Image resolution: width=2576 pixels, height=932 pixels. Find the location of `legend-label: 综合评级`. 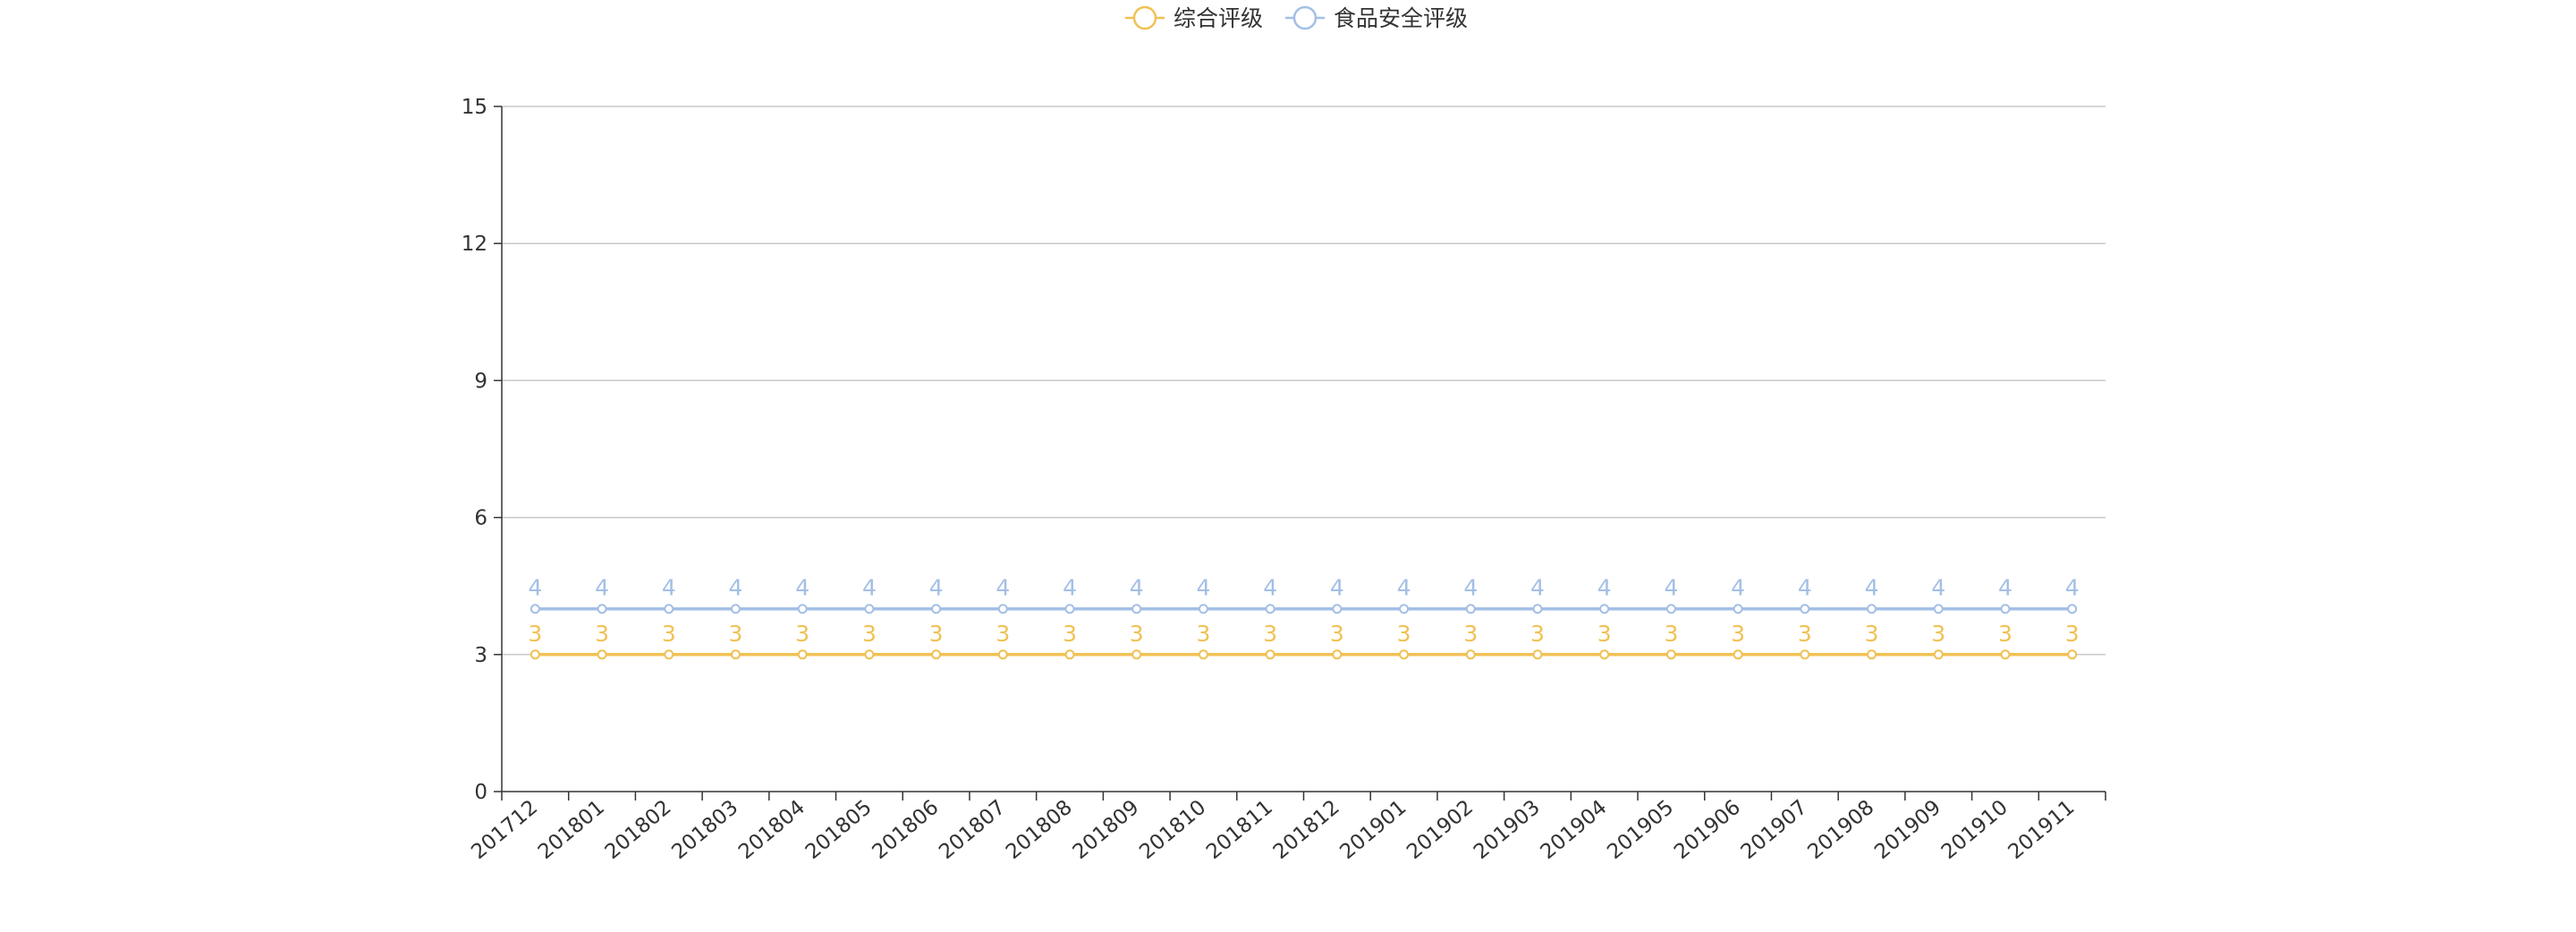

legend-label: 综合评级 is located at coordinates (1218, 18).